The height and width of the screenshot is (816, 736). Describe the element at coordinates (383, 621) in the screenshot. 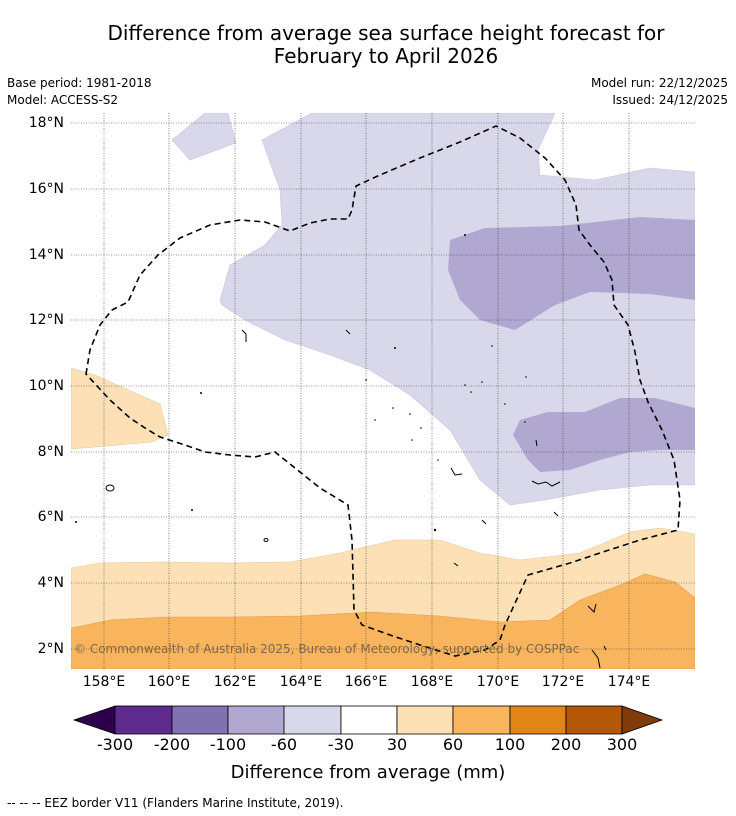

I see `field-p60-p100` at that location.